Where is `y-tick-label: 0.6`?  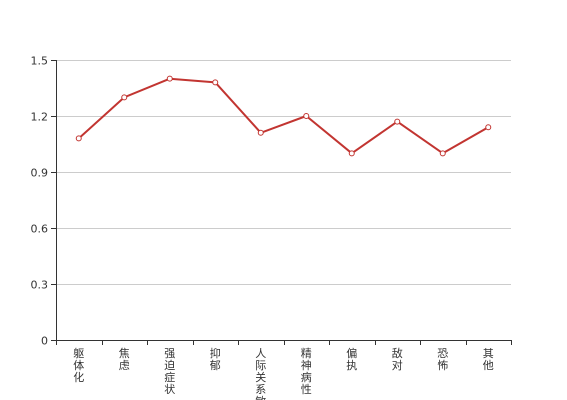
y-tick-label: 0.6 is located at coordinates (40, 229).